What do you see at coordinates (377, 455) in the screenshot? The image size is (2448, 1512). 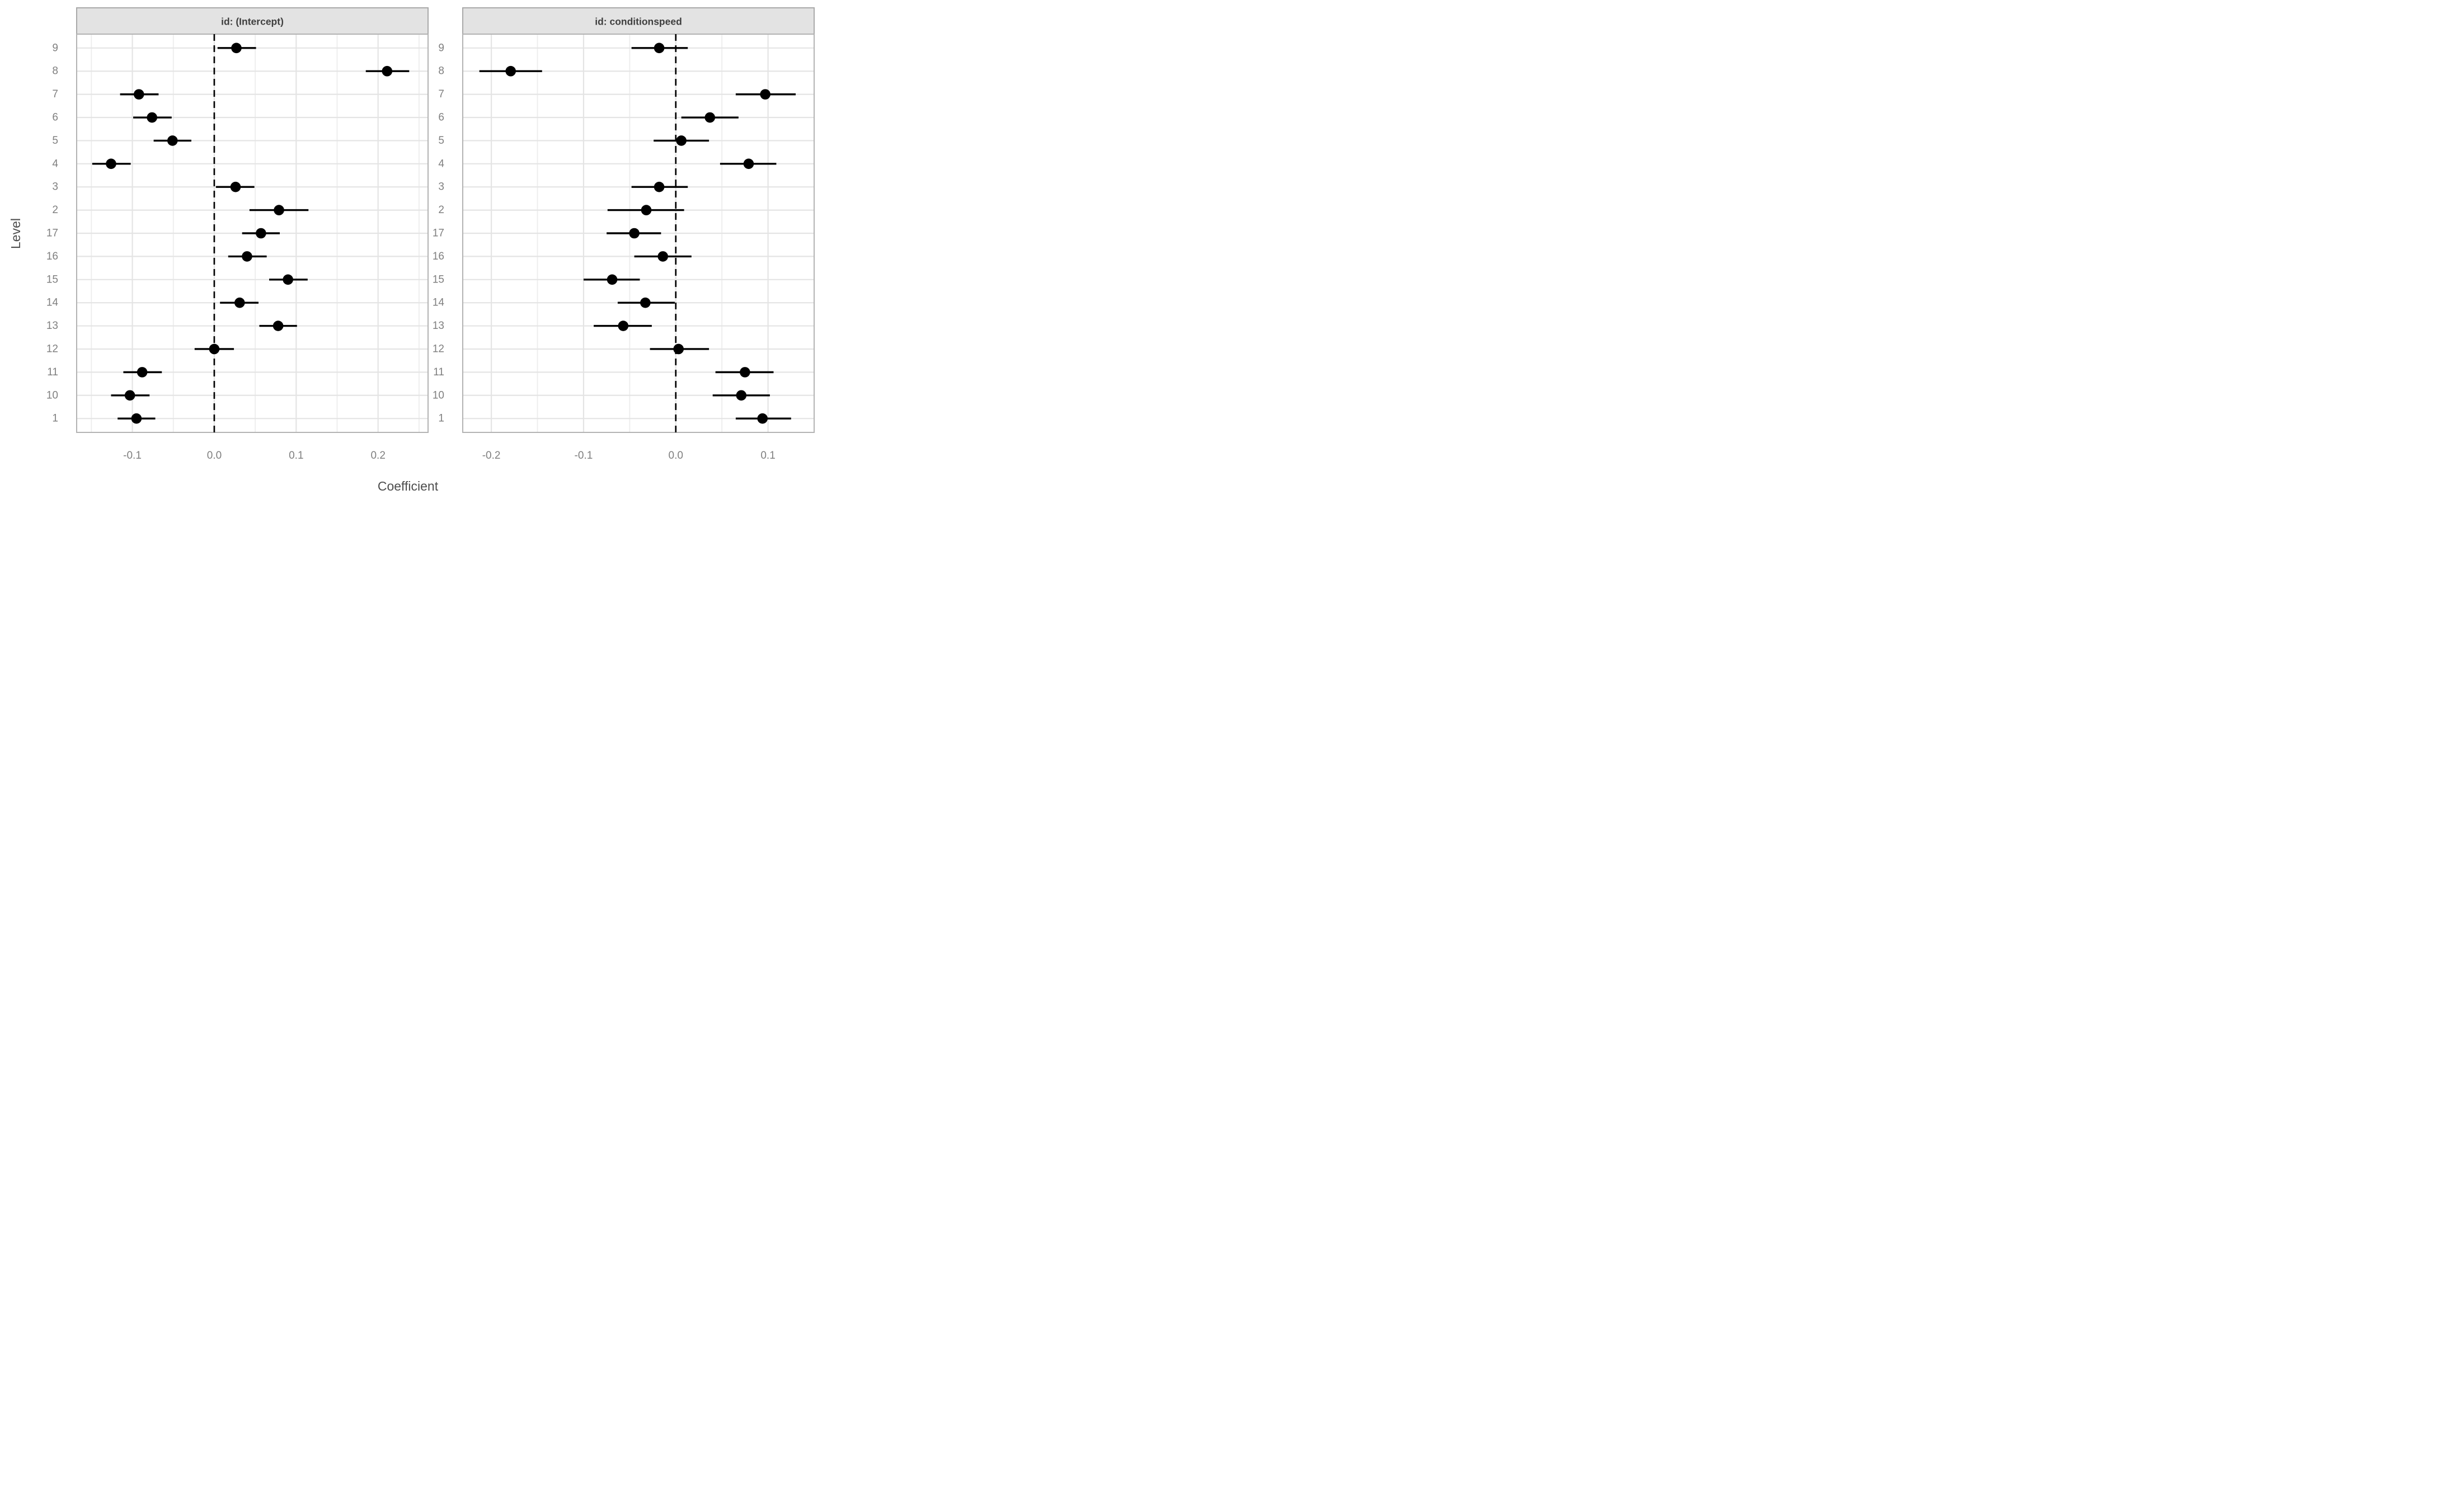 I see `x-tick-label: 0.2` at bounding box center [377, 455].